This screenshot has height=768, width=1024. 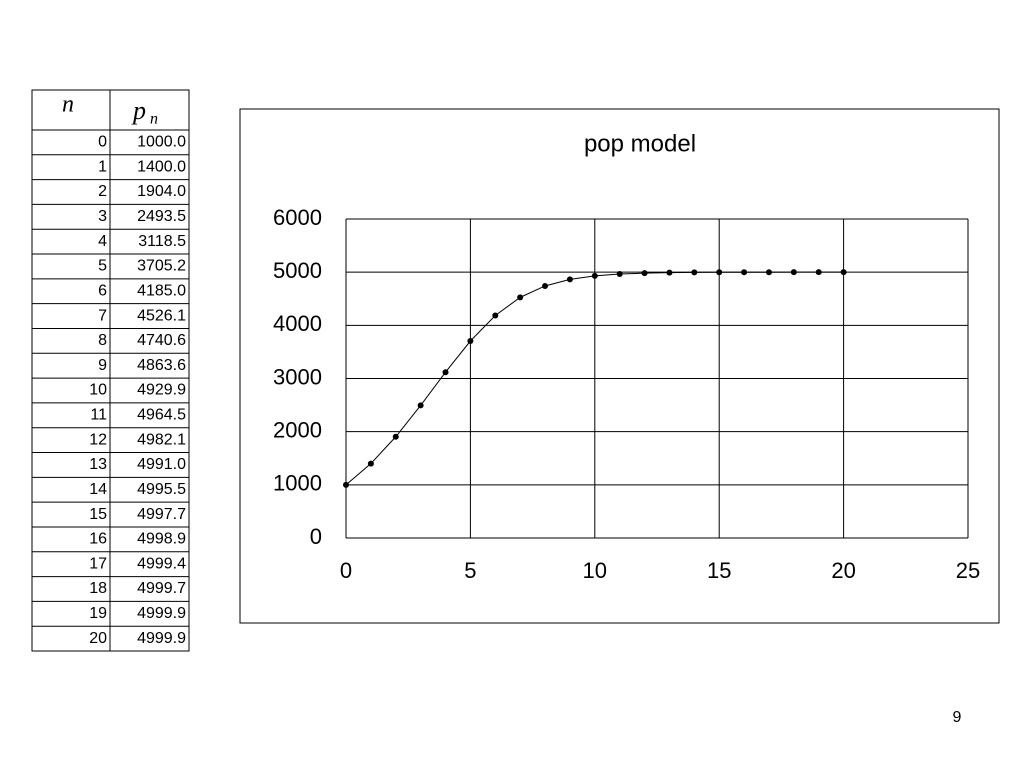 What do you see at coordinates (161, 489) in the screenshot?
I see `cell-p: 4995.5` at bounding box center [161, 489].